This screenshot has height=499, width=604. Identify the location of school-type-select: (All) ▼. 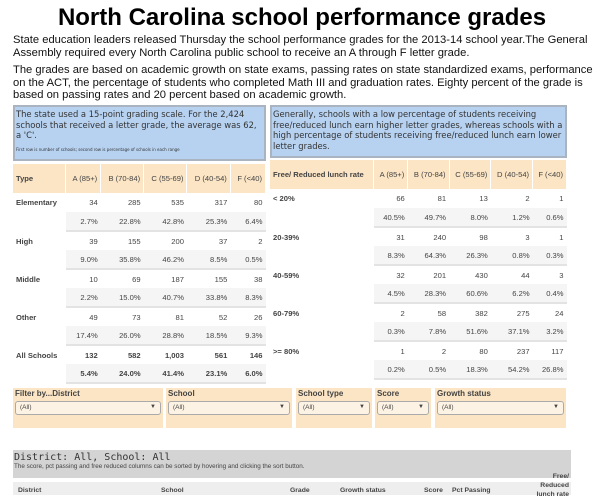
(334, 408).